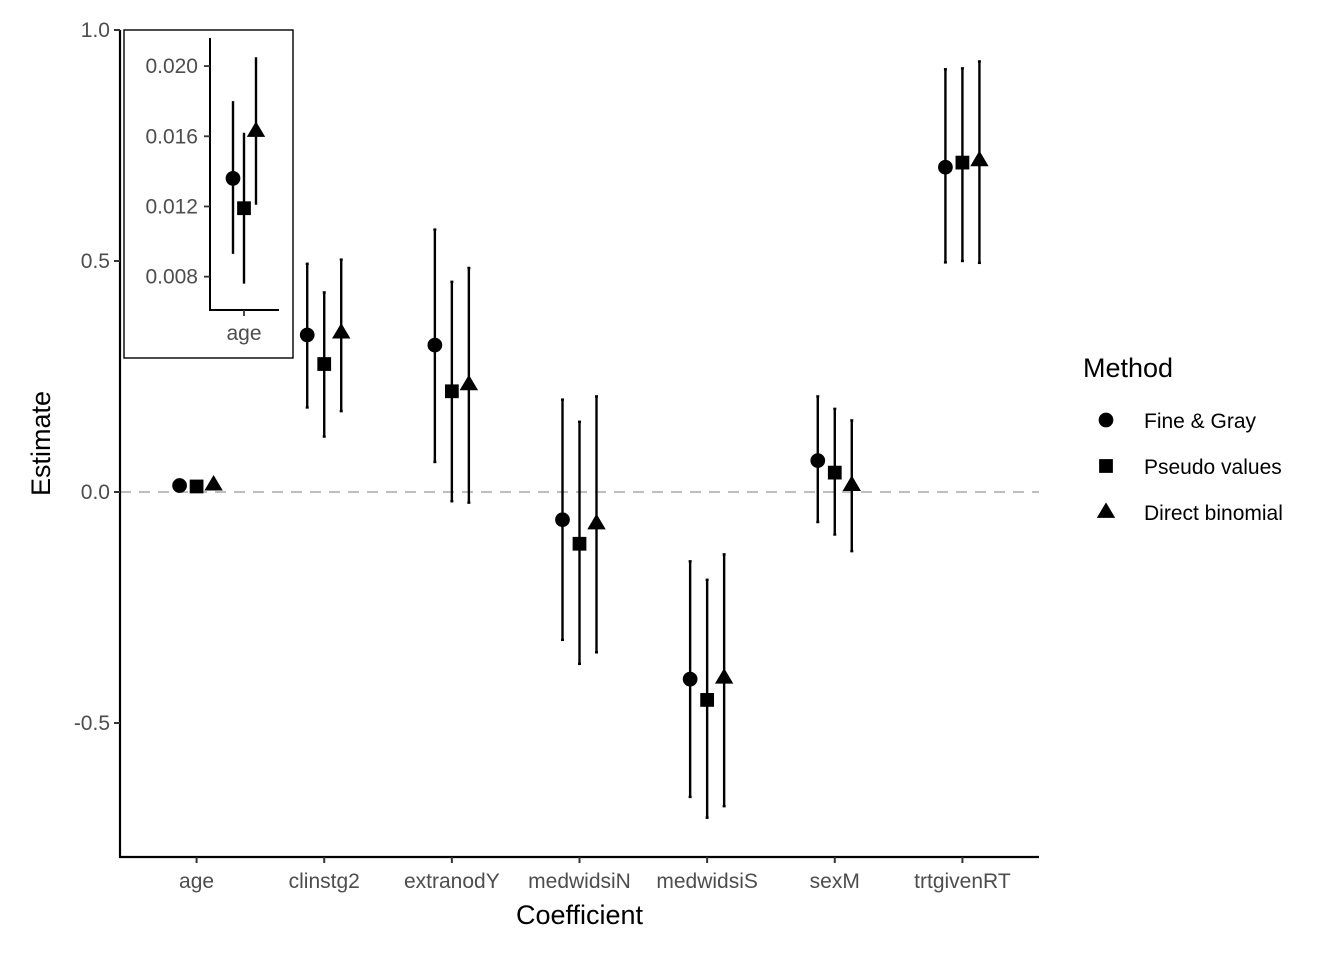 The height and width of the screenshot is (960, 1344). I want to click on y-tick-label: -0.5, so click(92, 723).